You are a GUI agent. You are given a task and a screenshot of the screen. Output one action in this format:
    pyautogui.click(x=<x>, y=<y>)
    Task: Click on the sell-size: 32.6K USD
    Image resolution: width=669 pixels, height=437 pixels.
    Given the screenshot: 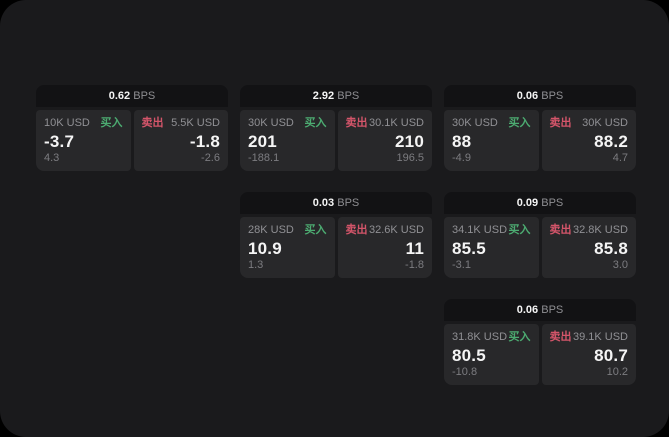 What is the action you would take?
    pyautogui.click(x=396, y=230)
    